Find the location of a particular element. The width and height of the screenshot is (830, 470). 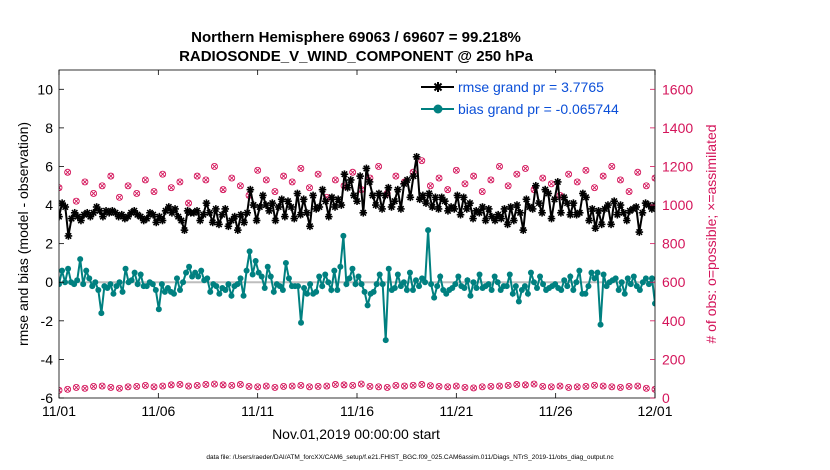

right-tick-label: 800 is located at coordinates (674, 244).